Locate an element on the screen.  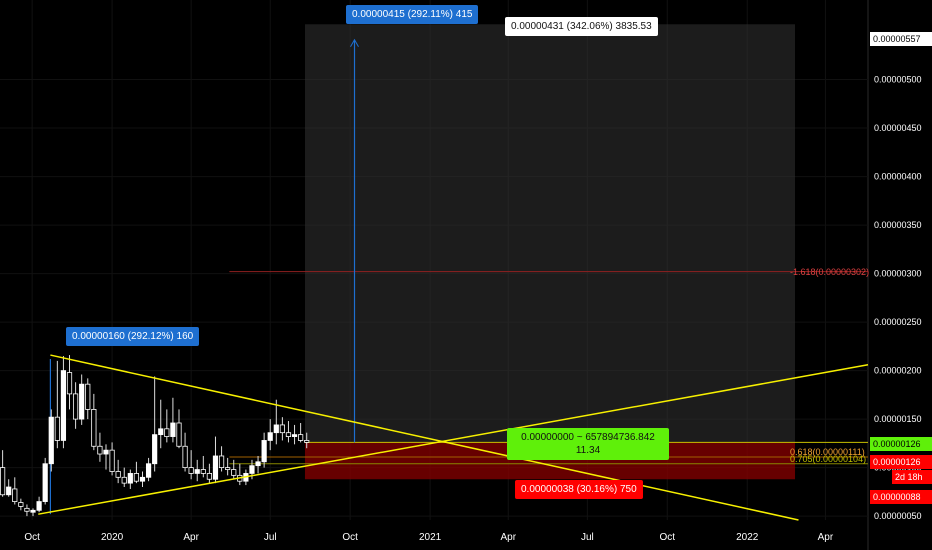
position-ratio: 11.34 is located at coordinates (588, 450).